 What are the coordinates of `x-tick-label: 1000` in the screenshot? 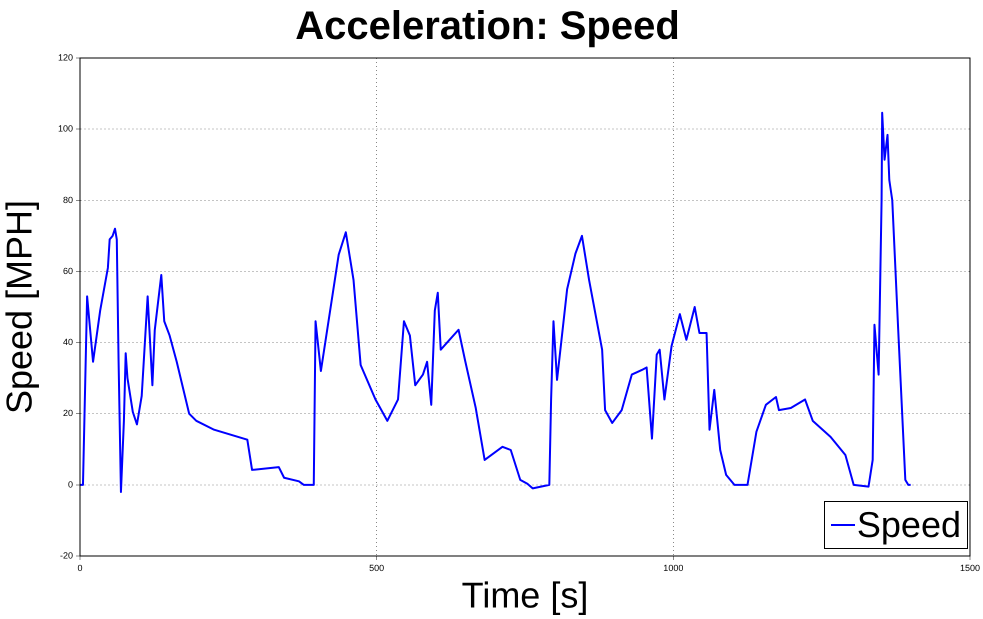 It's located at (673, 567).